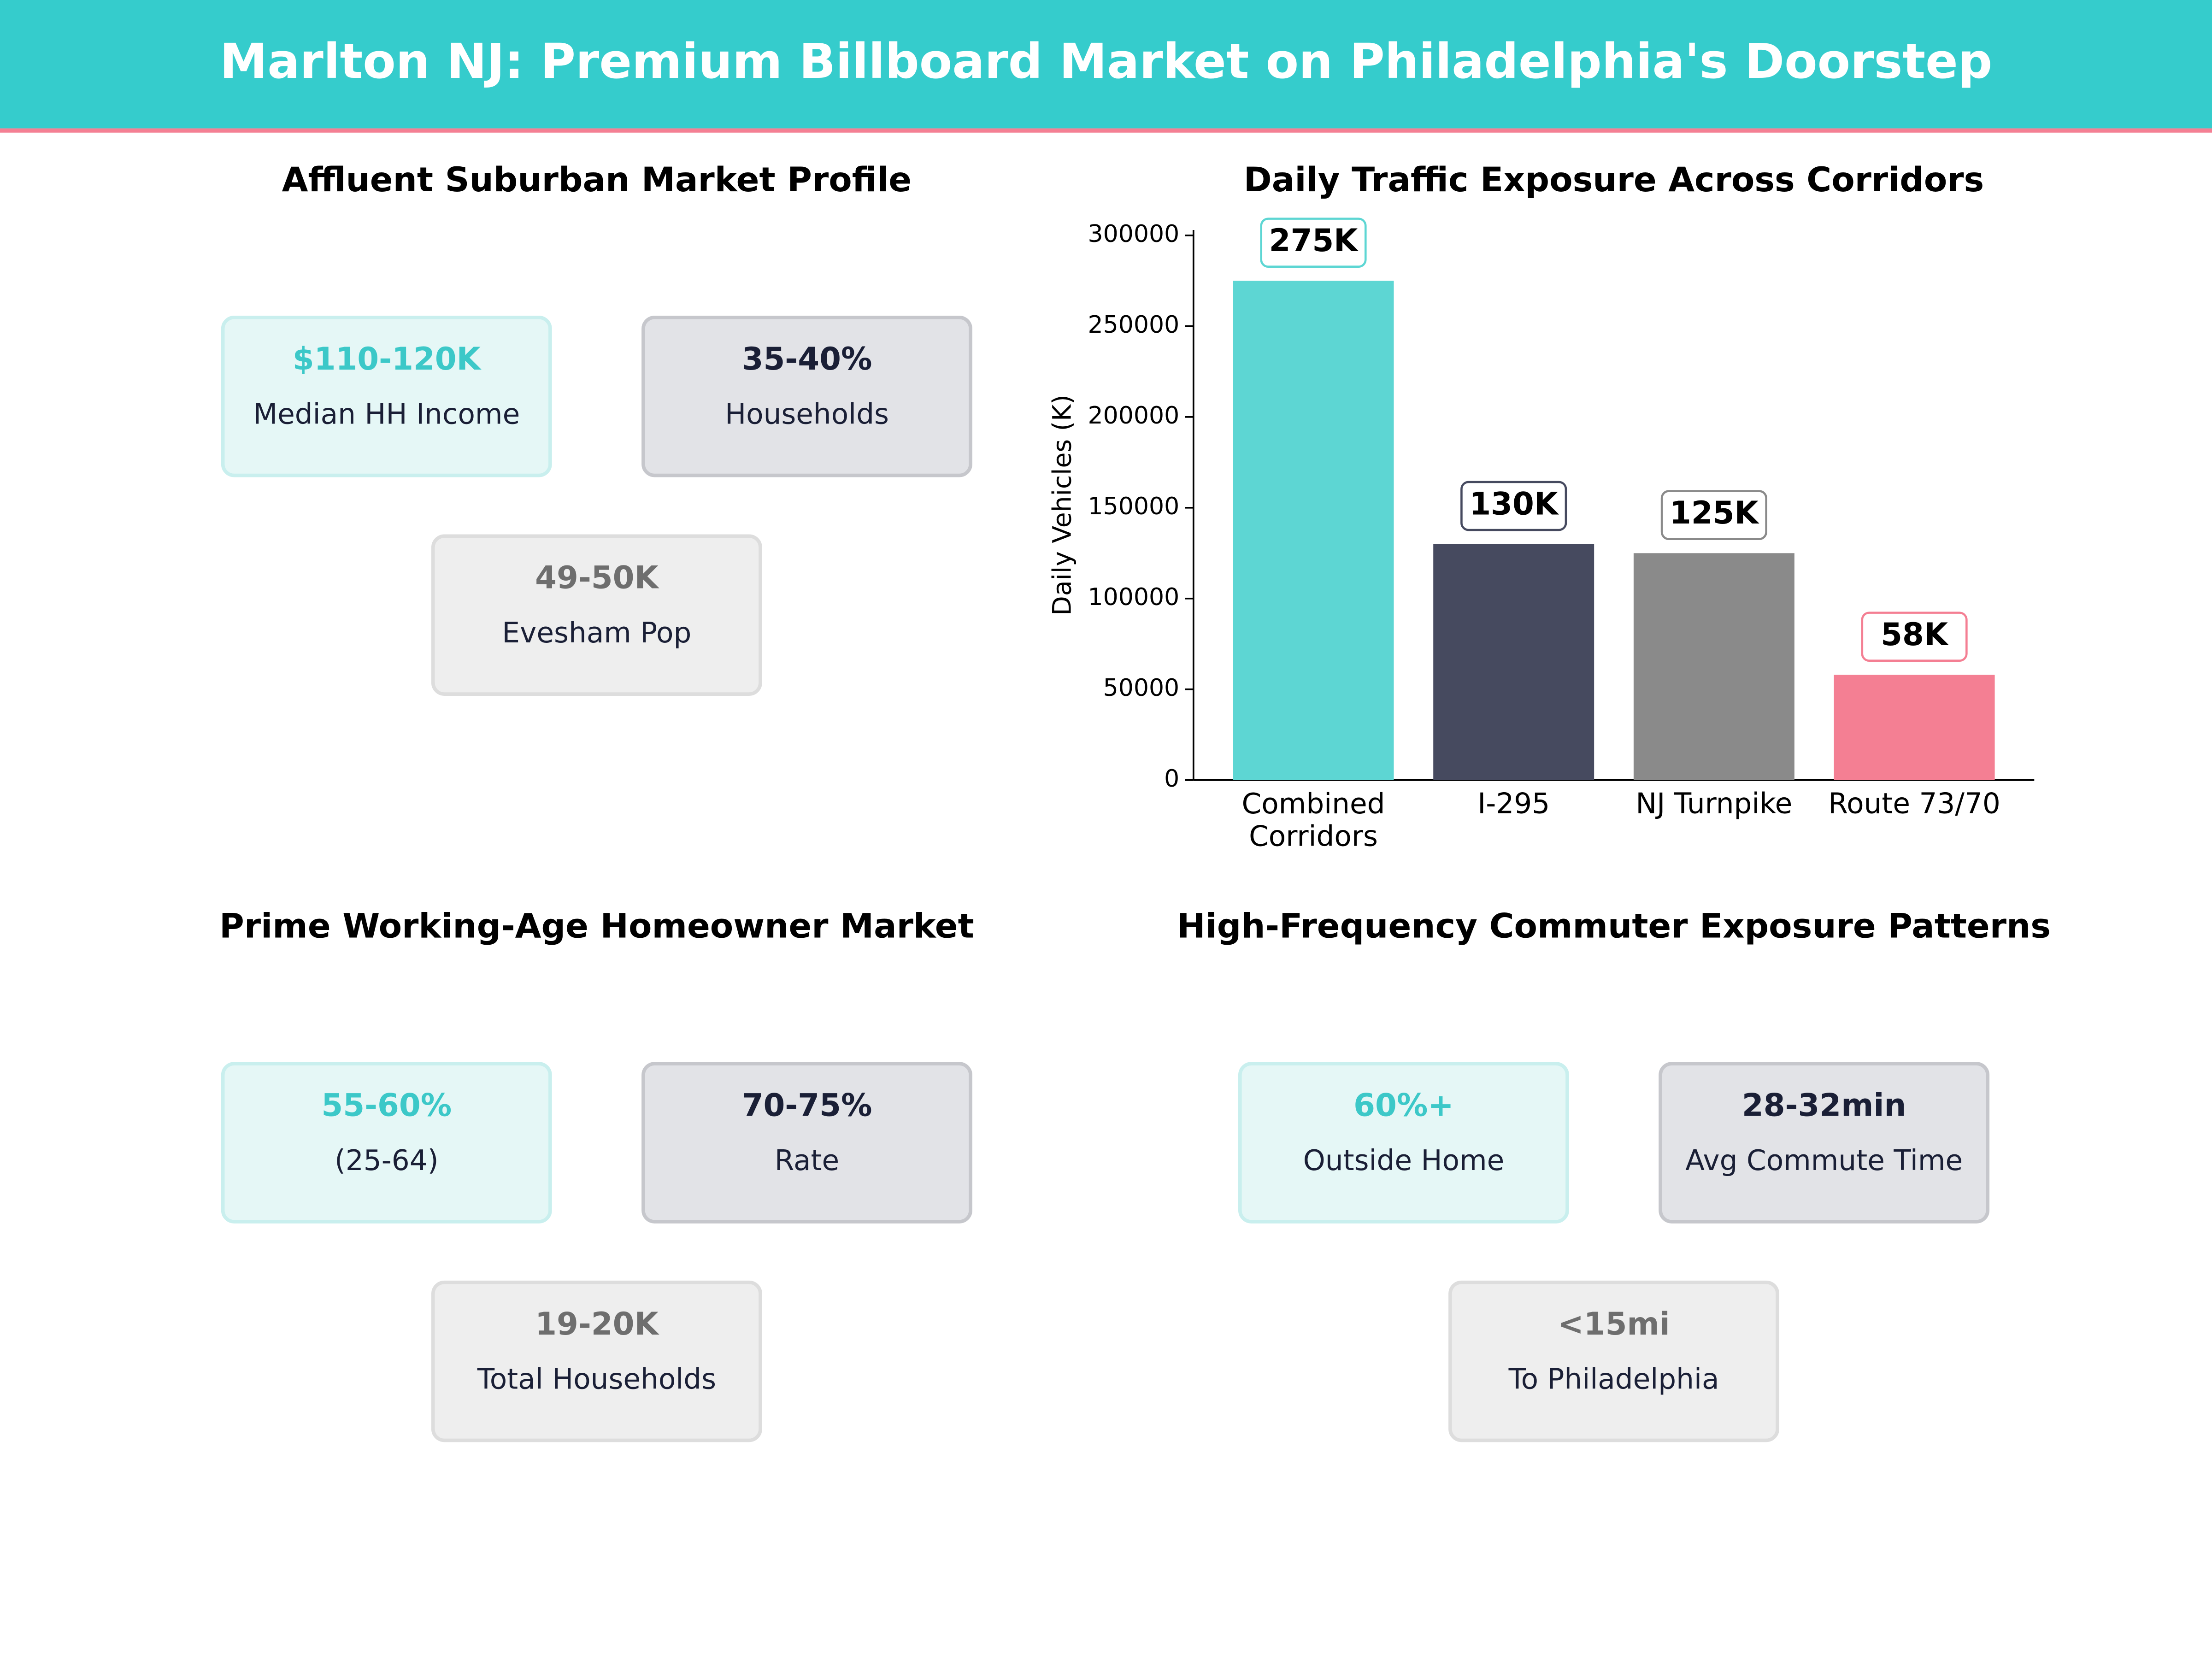 Image resolution: width=2212 pixels, height=1659 pixels. I want to click on y-tick-label: 50000, so click(1141, 688).